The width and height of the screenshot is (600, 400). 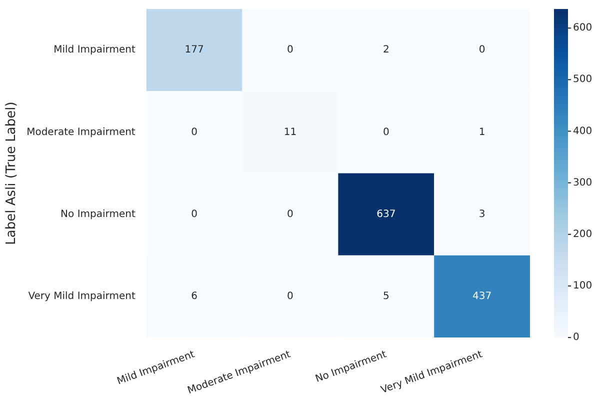 What do you see at coordinates (576, 338) in the screenshot?
I see `color-bar-label: 0` at bounding box center [576, 338].